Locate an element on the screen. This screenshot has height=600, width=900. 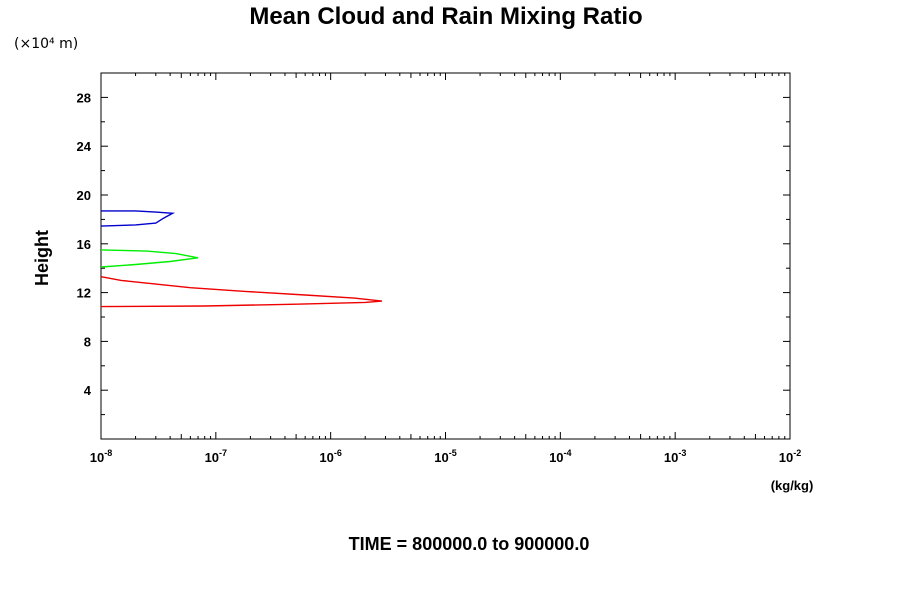
y-tick-label: 24 is located at coordinates (84, 146).